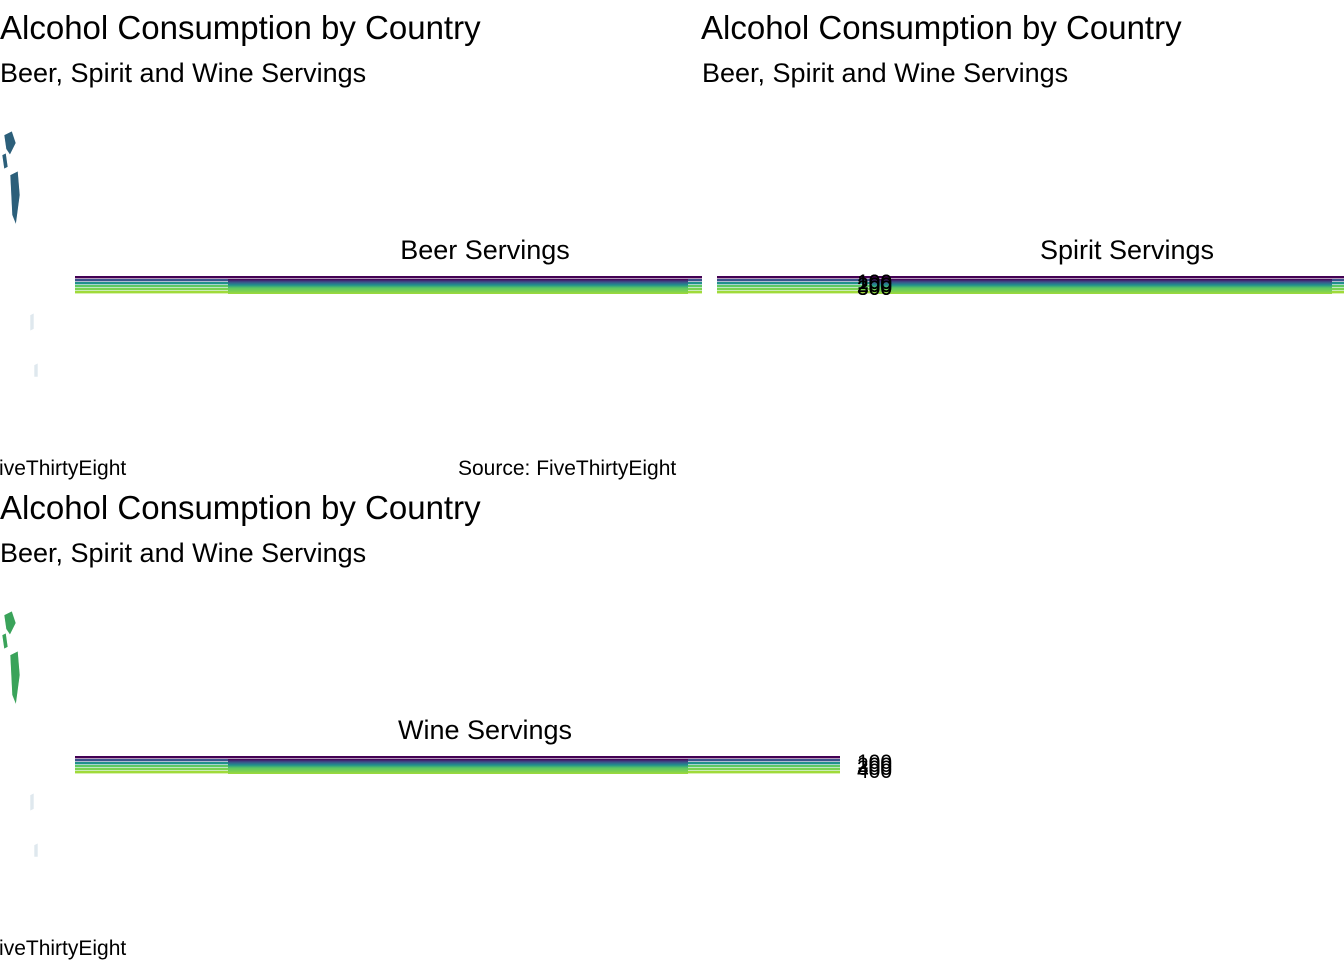 The height and width of the screenshot is (960, 1344). What do you see at coordinates (485, 250) in the screenshot?
I see `legend-title: Beer Servings` at bounding box center [485, 250].